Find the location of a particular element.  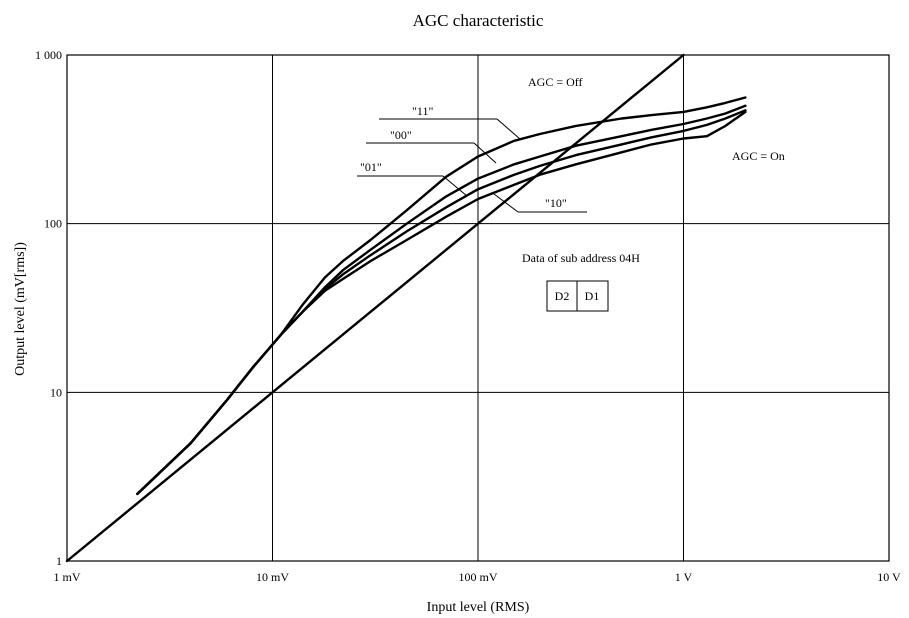

bit-label-d1: D1 is located at coordinates (592, 296).